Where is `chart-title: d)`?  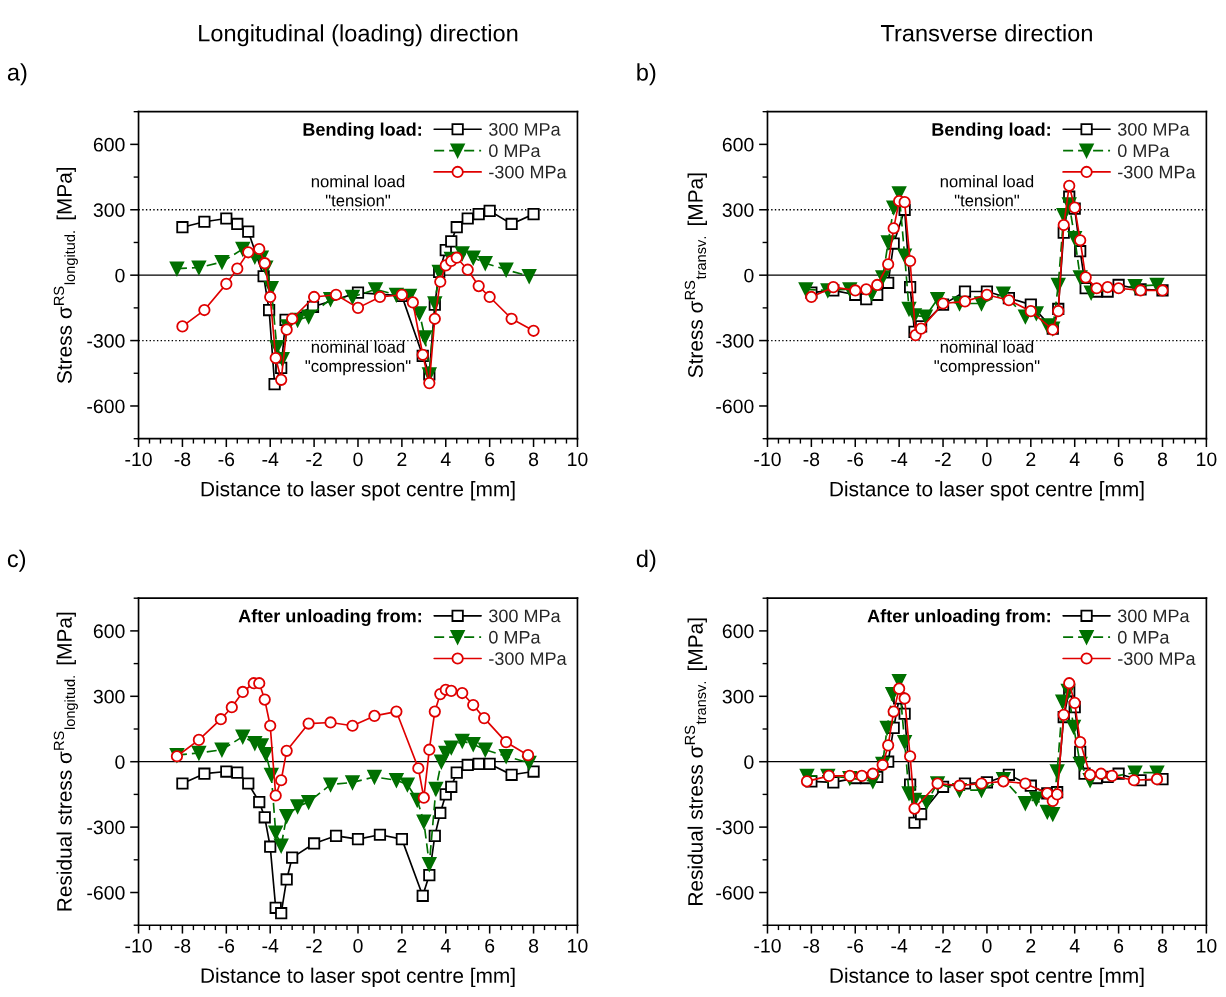
chart-title: d) is located at coordinates (646, 560).